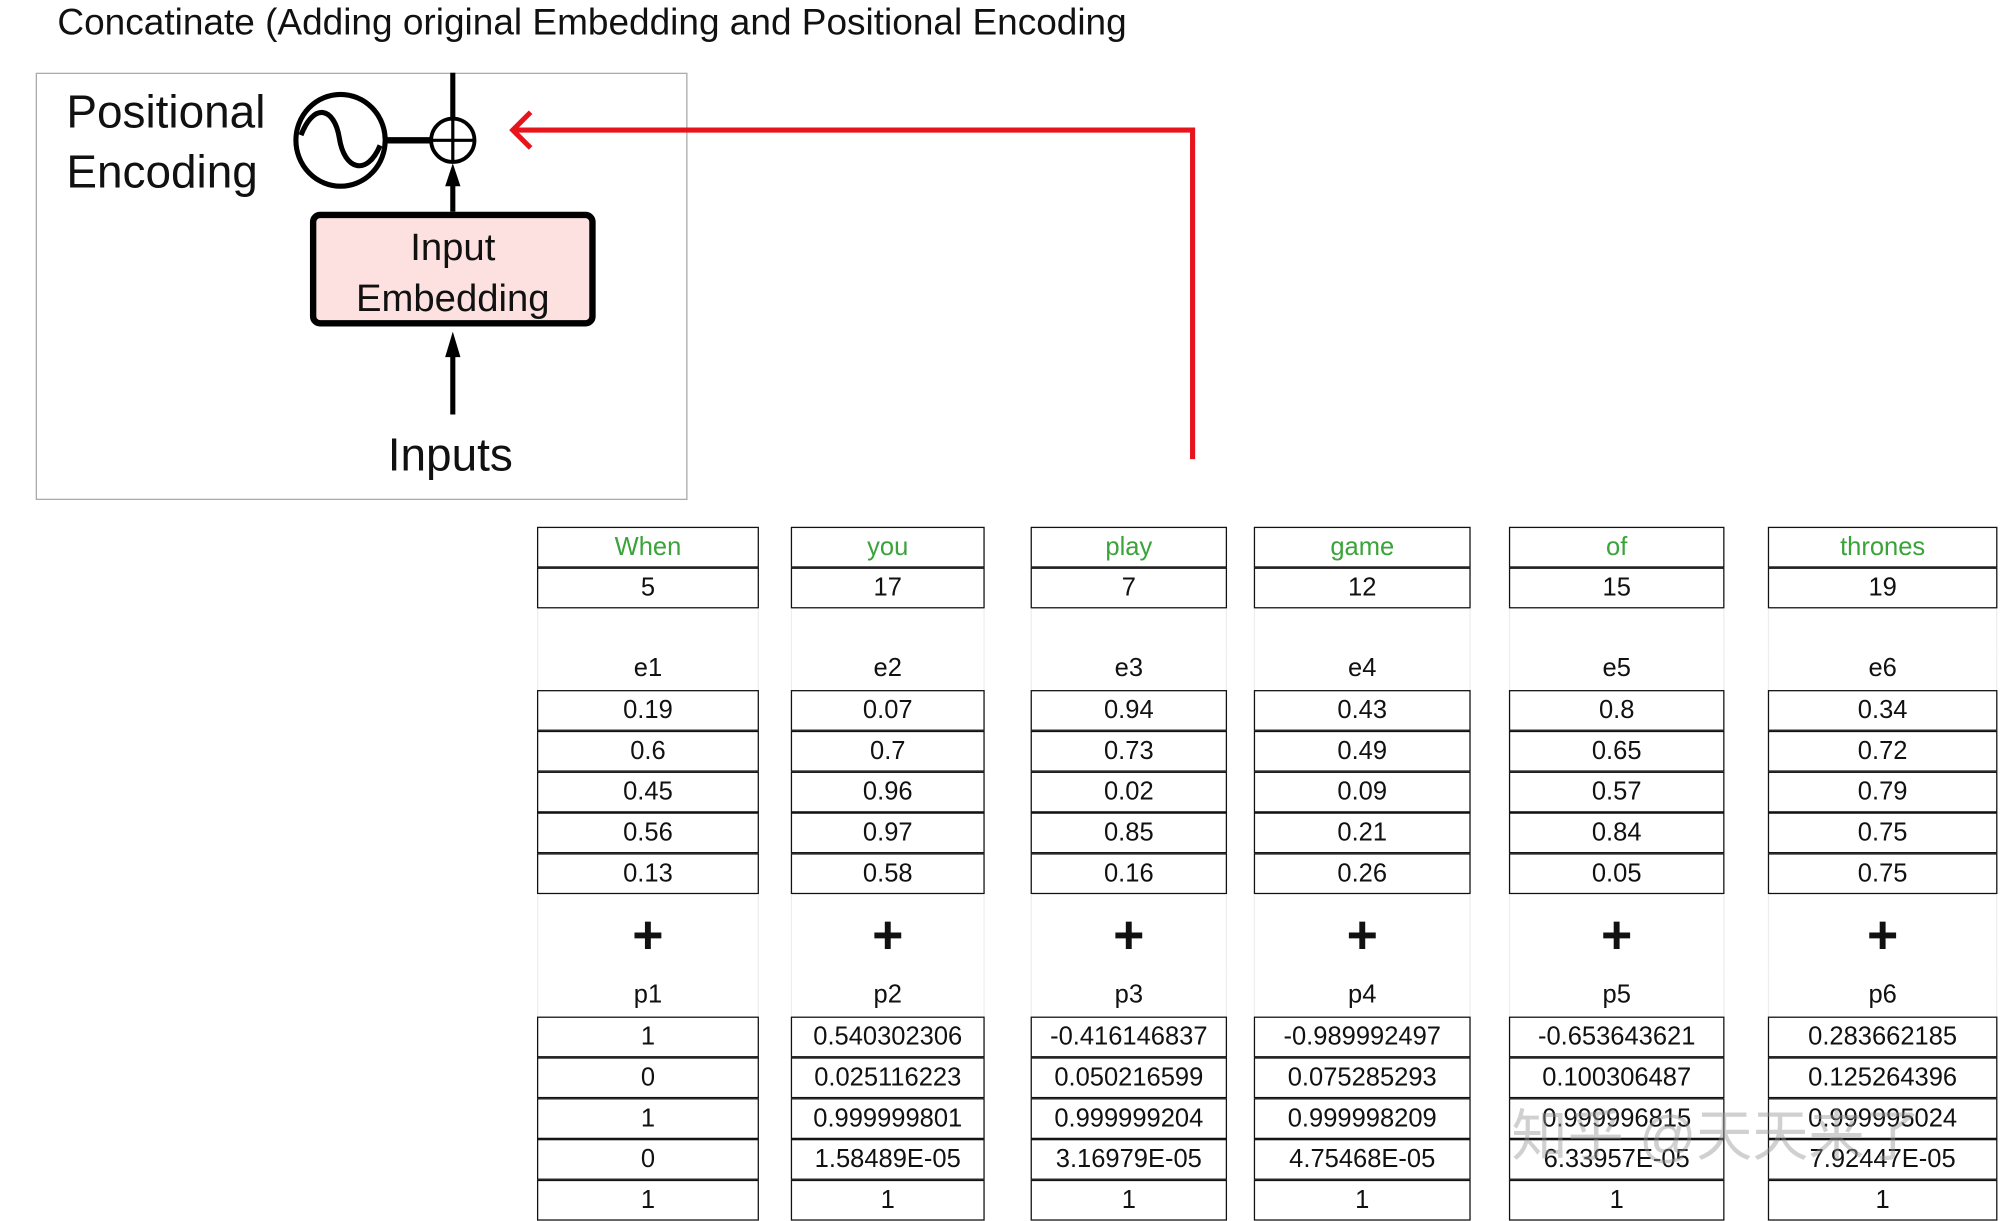  Describe the element at coordinates (1129, 1119) in the screenshot. I see `positional-value-cell: 0.999999204` at that location.